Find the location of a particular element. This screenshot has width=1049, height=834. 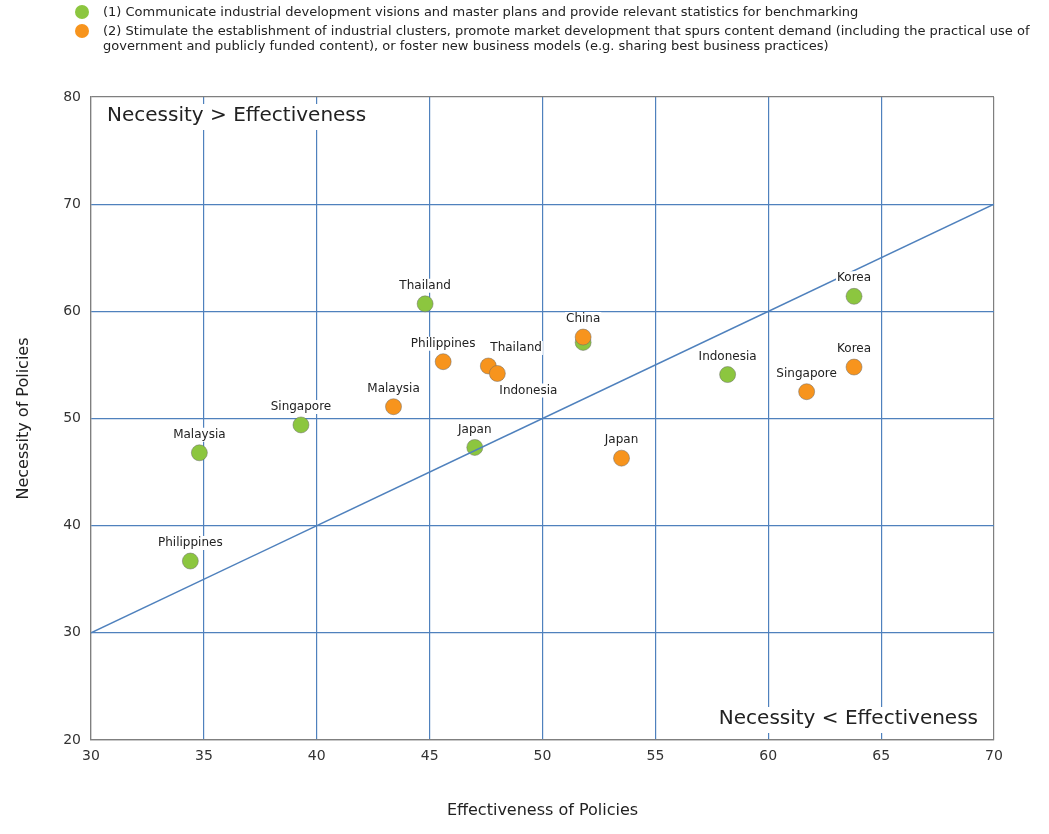

legend-label: (2) Stimulate the establishment of industrial clusters, promote market development that spurs content demand (including the practical use of government and publicly funded content), or foster new business models (e.g. sharing best business practices) is located at coordinates (567, 38).